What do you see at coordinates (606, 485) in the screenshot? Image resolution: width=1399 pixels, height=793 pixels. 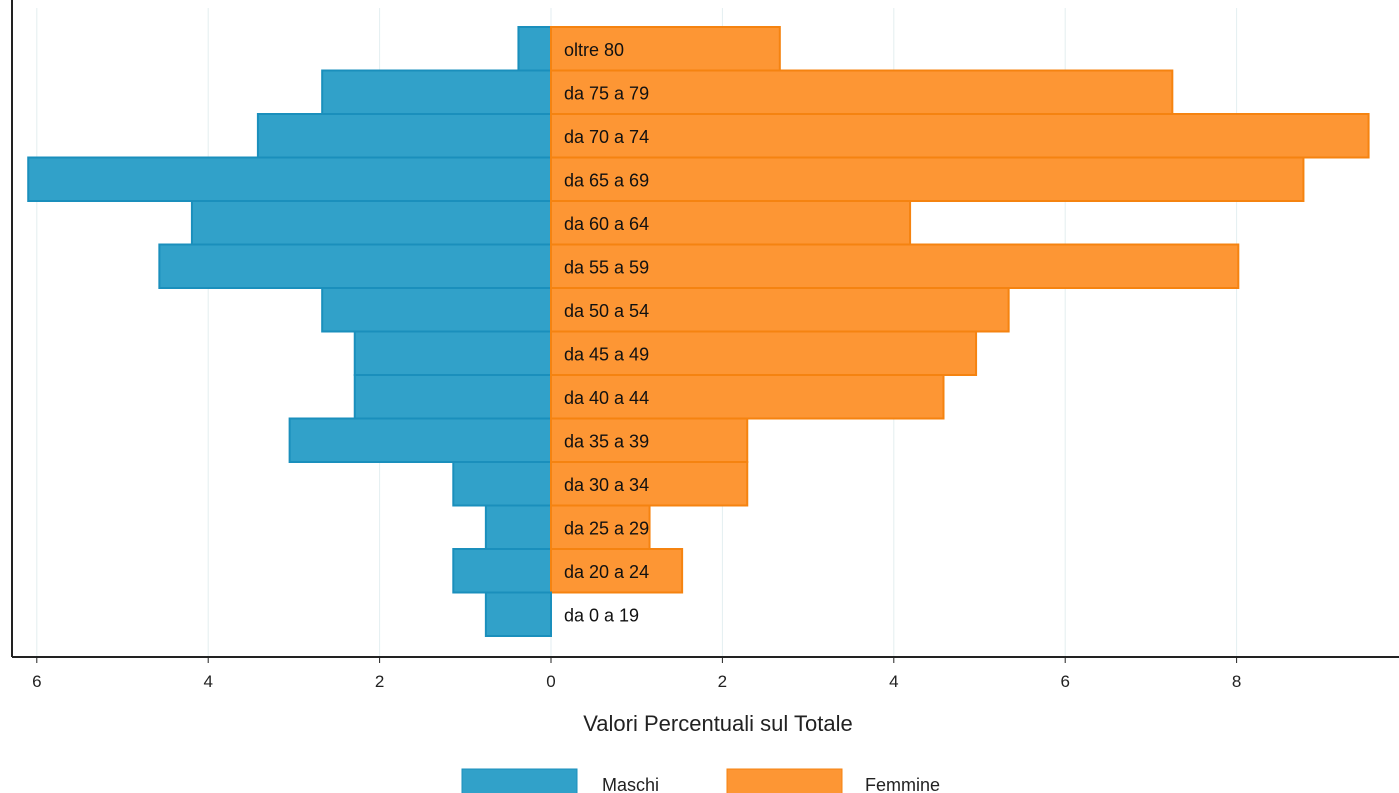 I see `category-label-10: da 30 a 34` at bounding box center [606, 485].